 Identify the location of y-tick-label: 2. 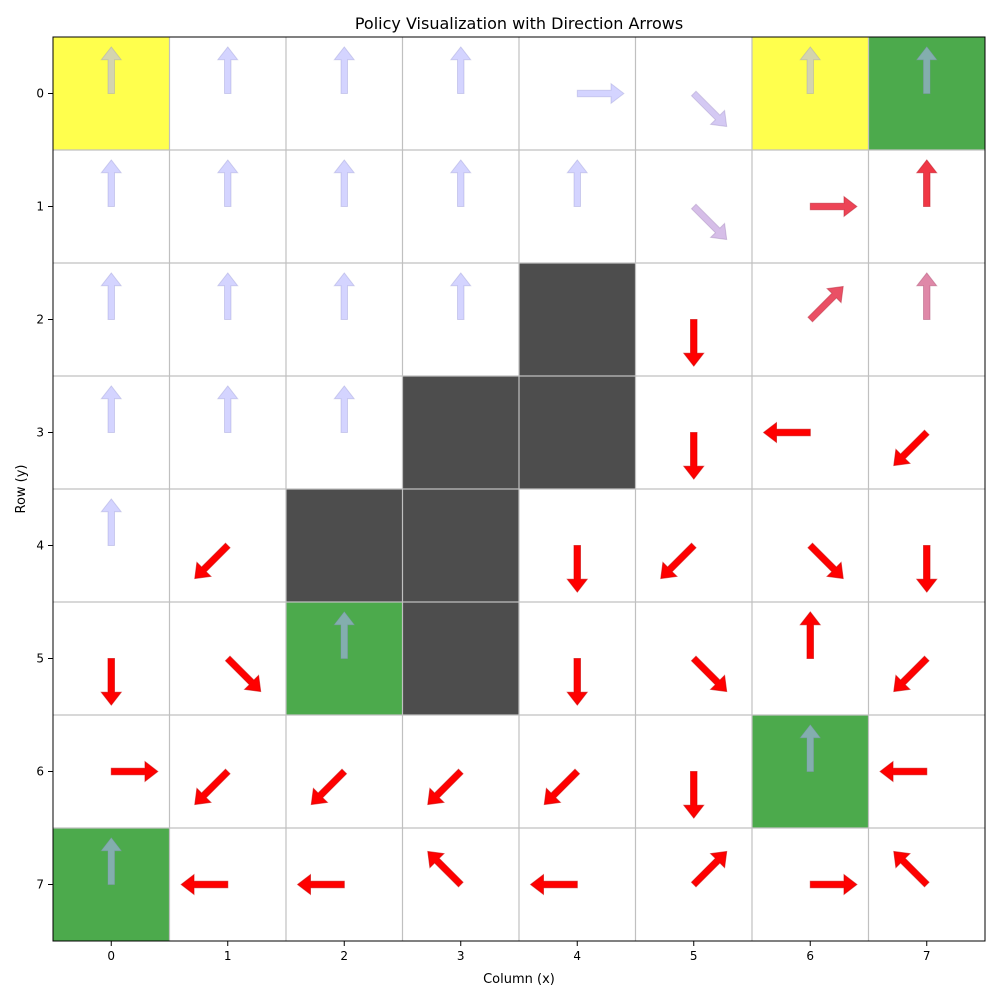
(40, 320).